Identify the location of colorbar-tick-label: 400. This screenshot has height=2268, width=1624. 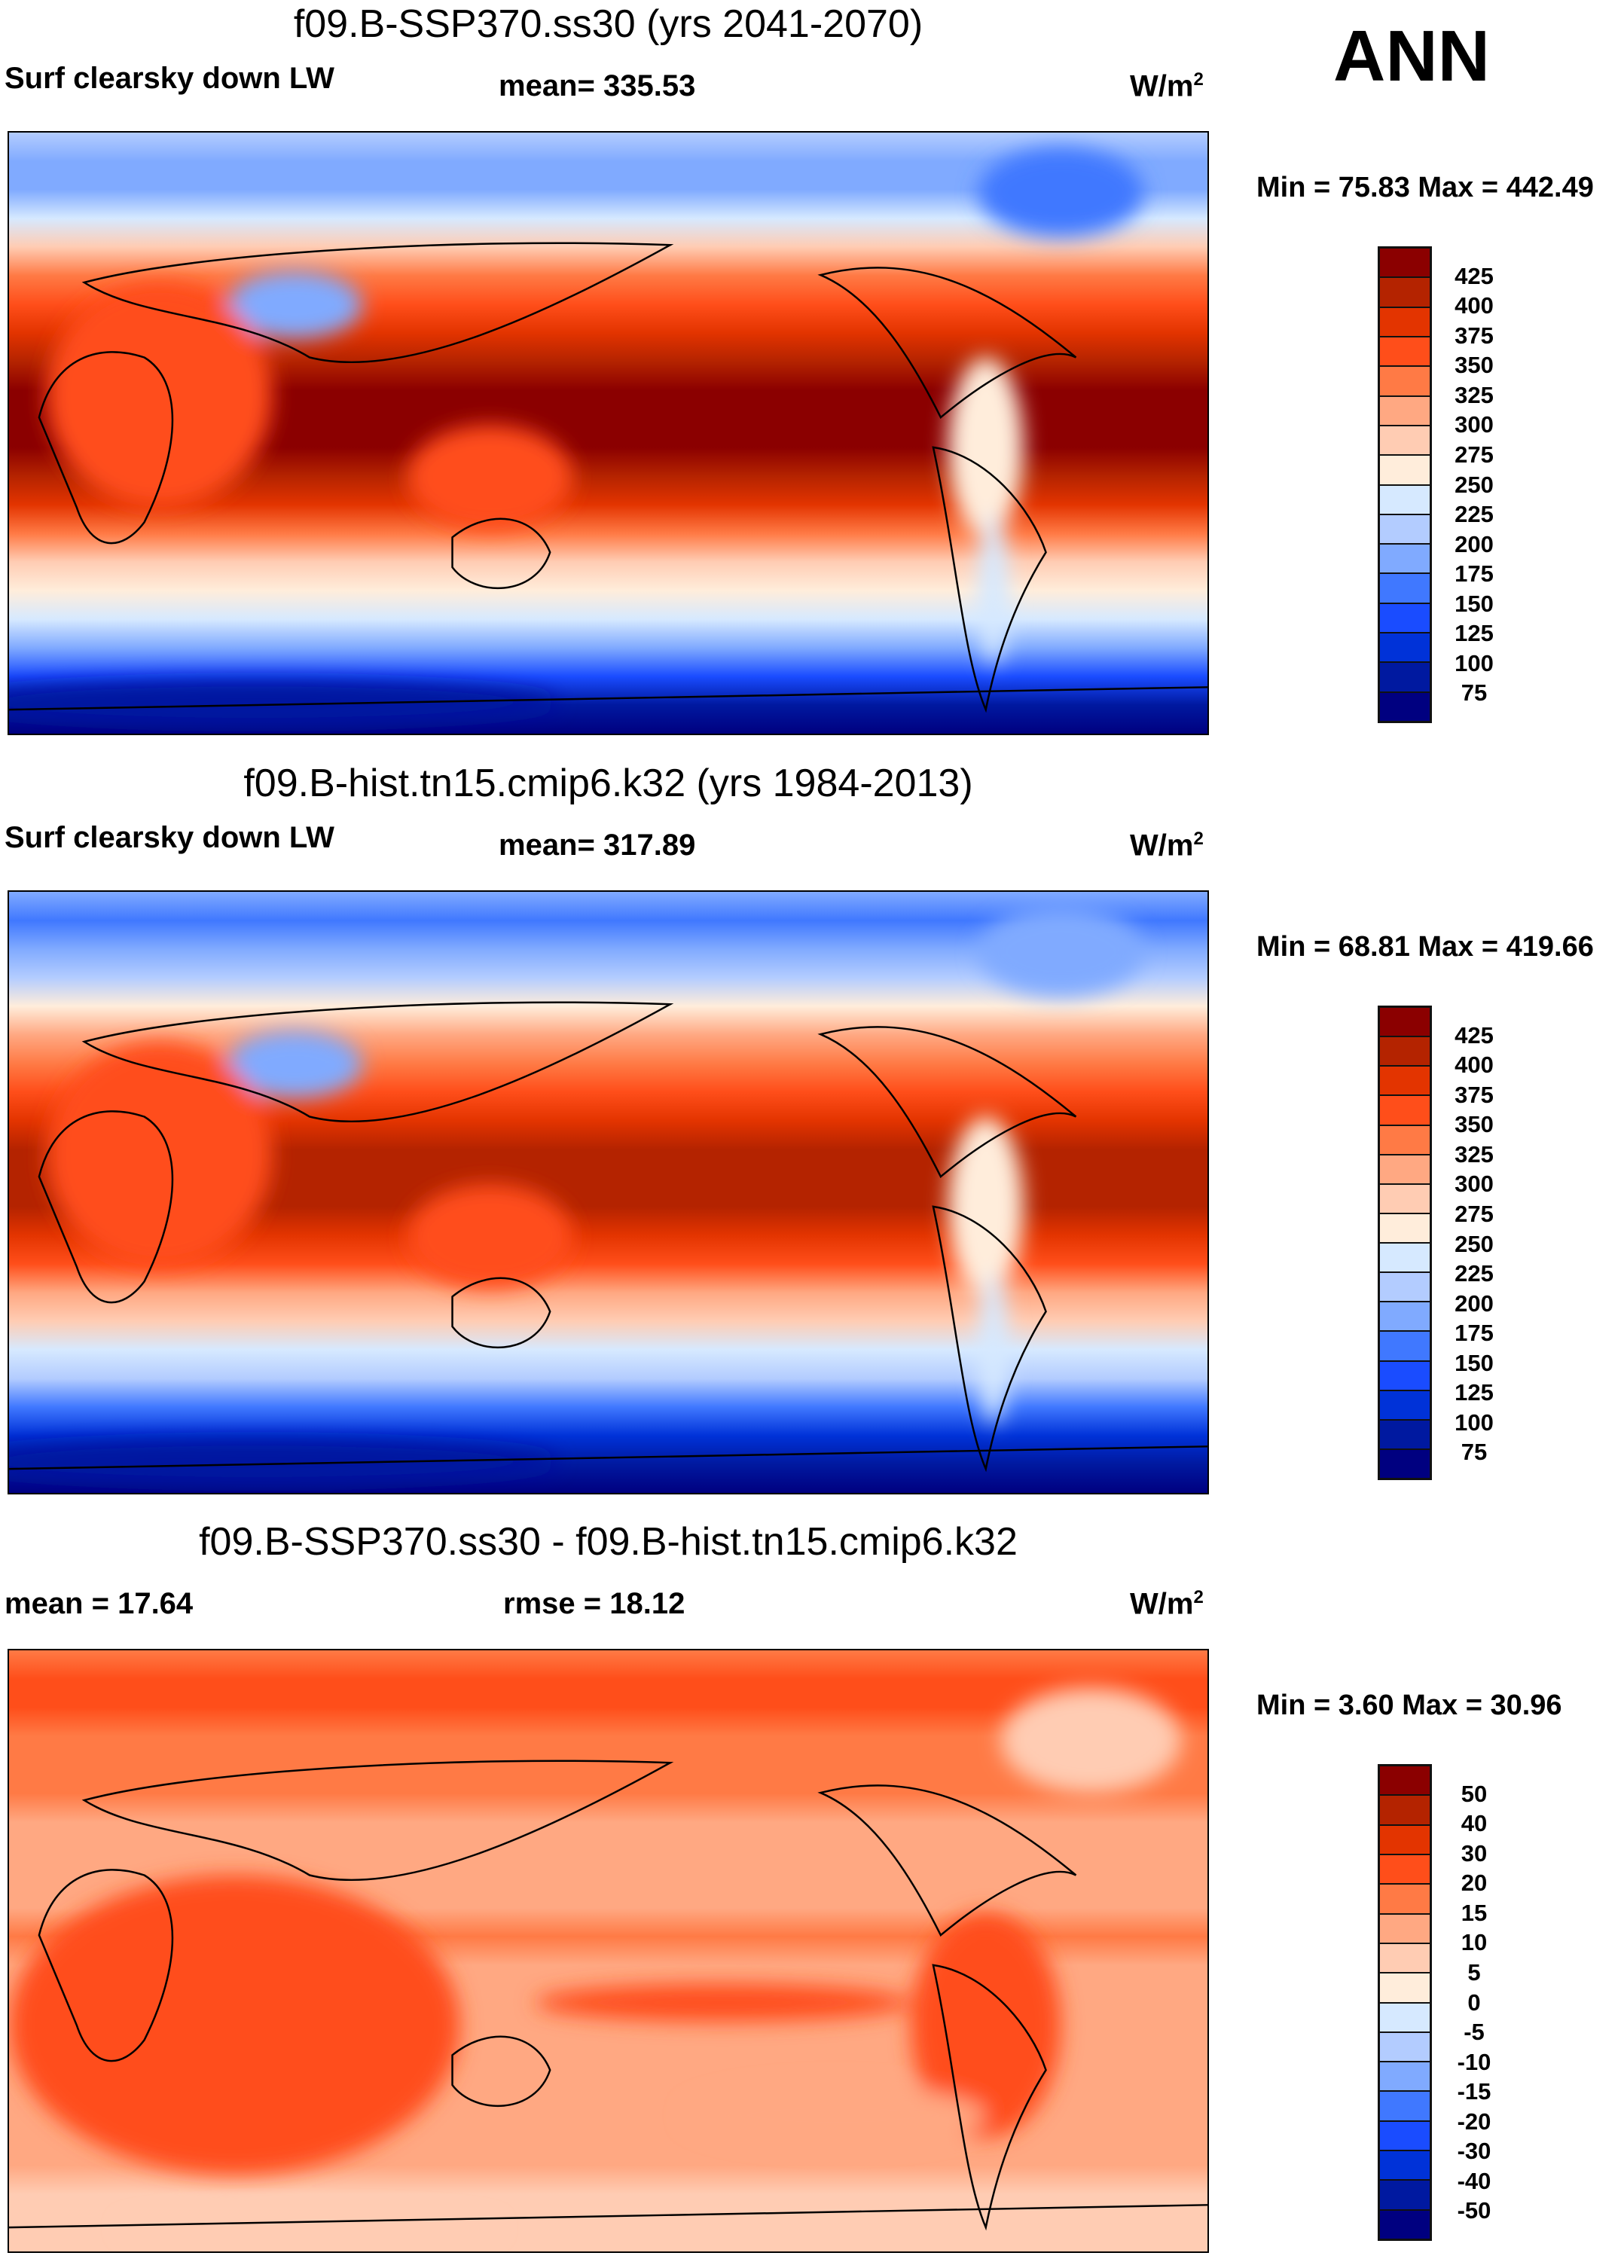
(1474, 305).